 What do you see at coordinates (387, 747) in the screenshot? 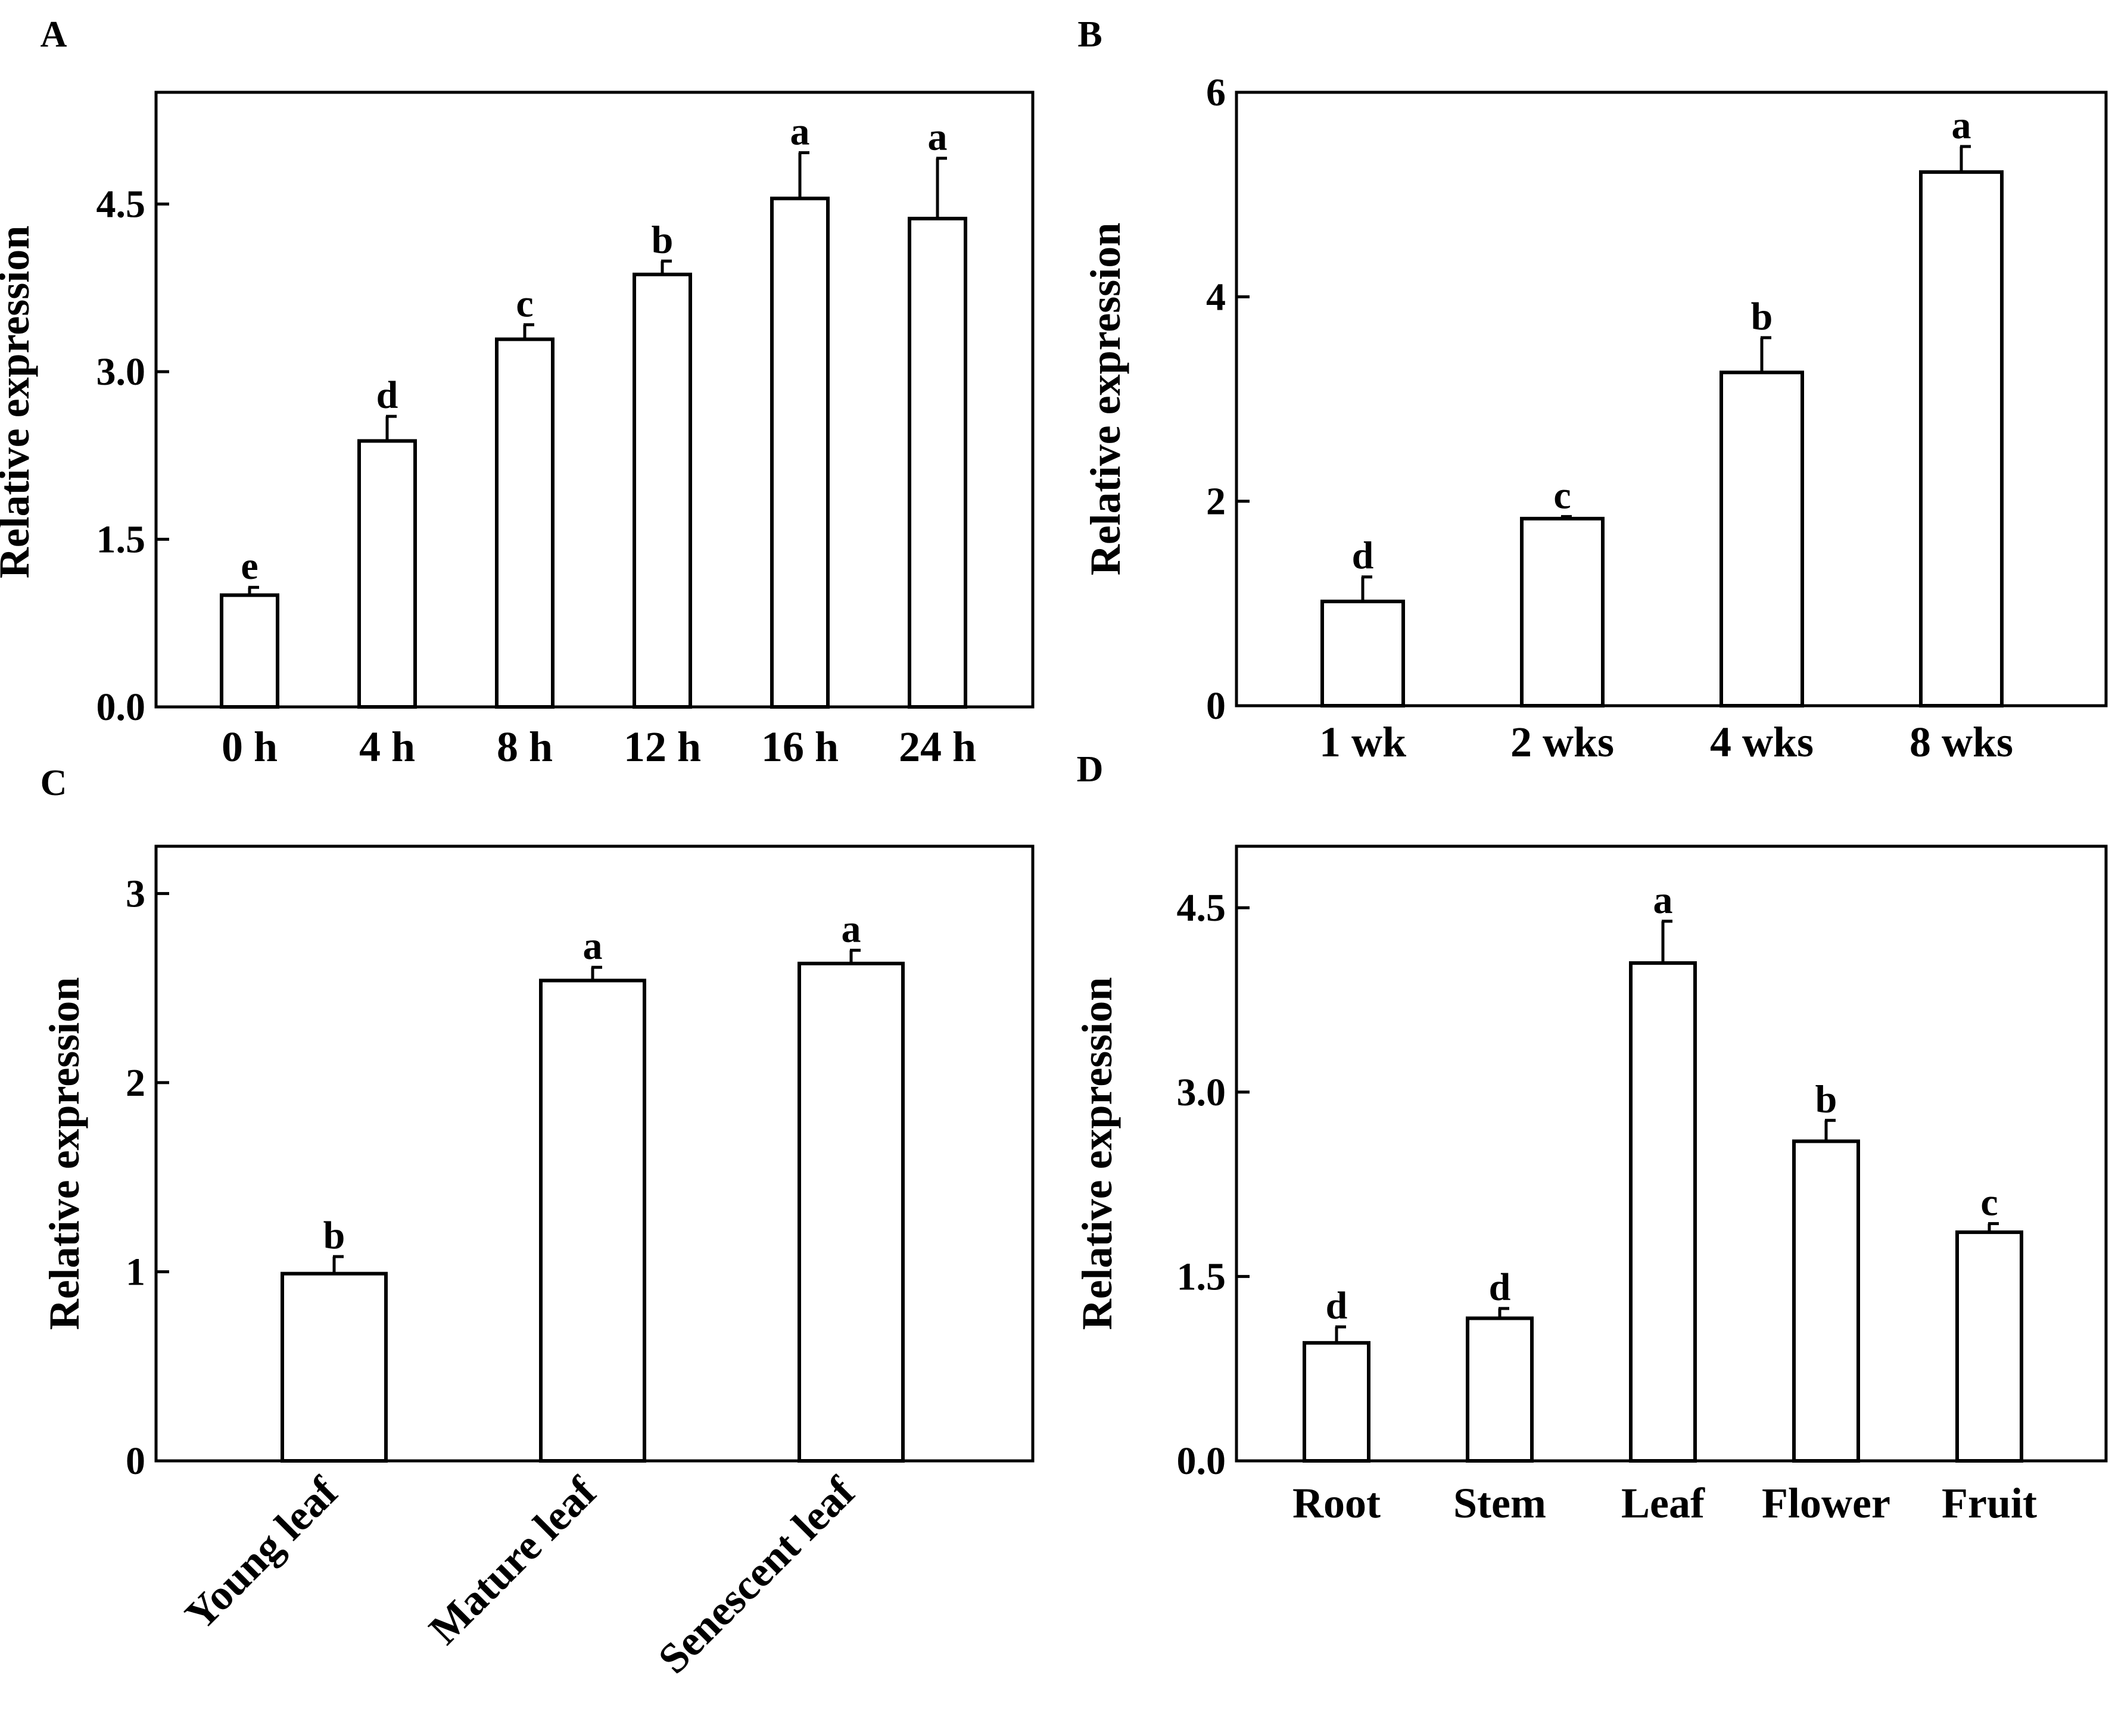
I see `x-category-label: 4 h` at bounding box center [387, 747].